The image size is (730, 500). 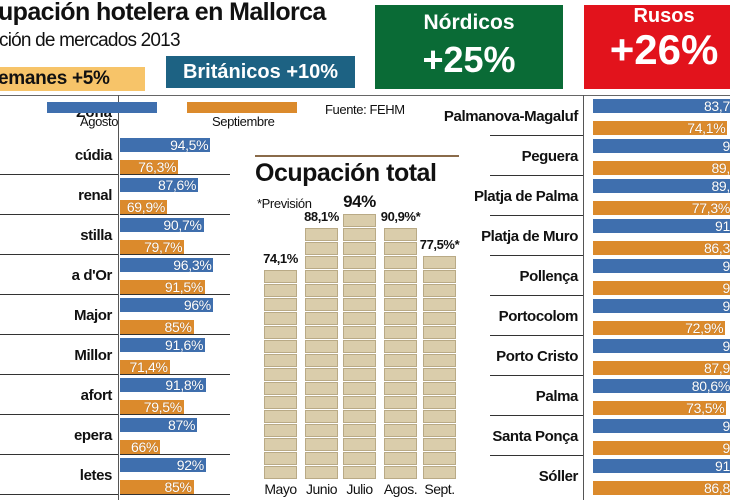 What do you see at coordinates (284, 203) in the screenshot?
I see `prevision-note: *Previsión` at bounding box center [284, 203].